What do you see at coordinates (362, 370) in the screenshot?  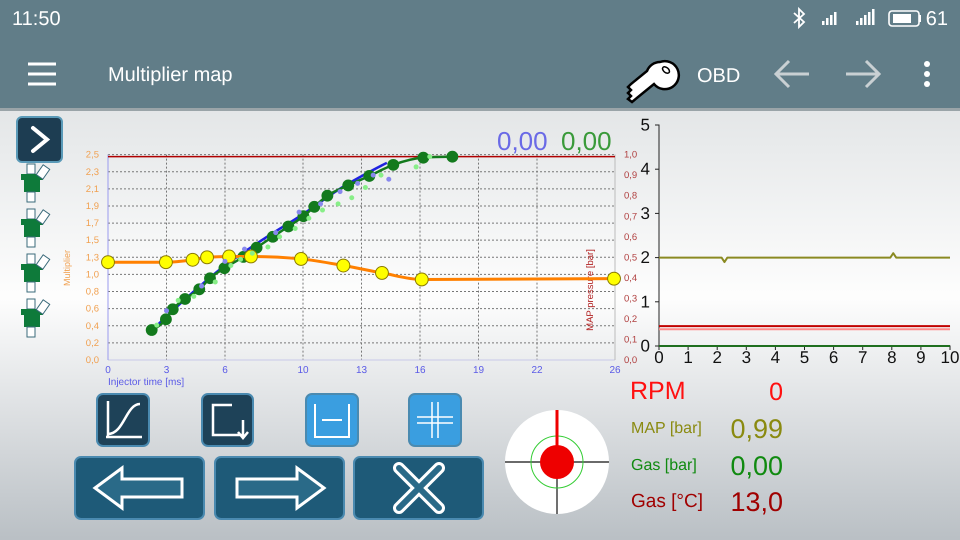 I see `x-tick-label: 13` at bounding box center [362, 370].